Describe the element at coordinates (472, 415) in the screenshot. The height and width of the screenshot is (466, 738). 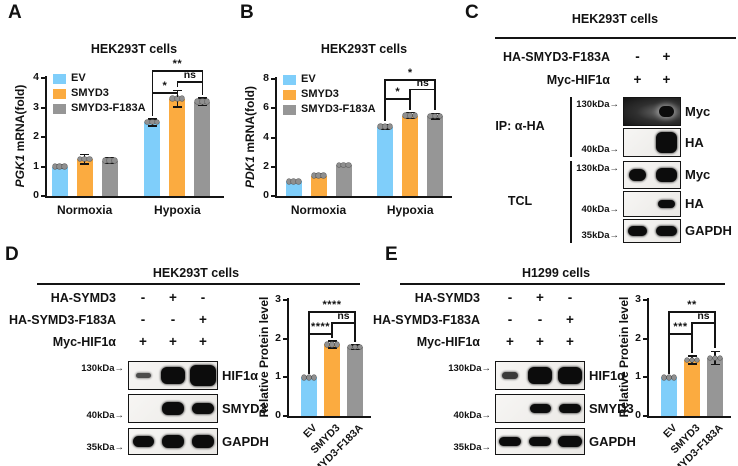
I see `panel-e-mw-marker: 40kDa→` at that location.